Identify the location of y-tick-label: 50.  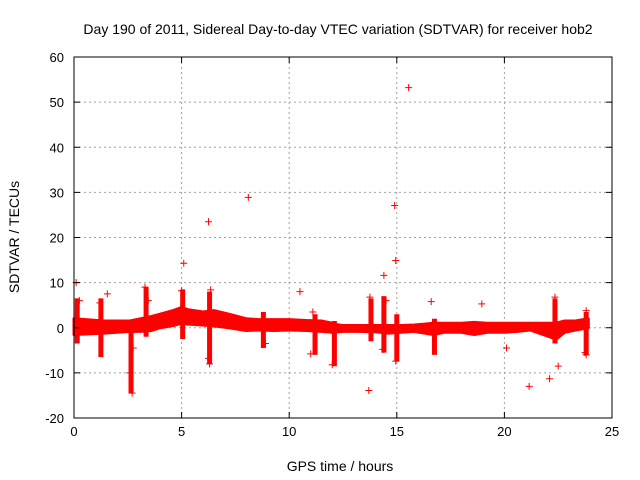
(57, 102).